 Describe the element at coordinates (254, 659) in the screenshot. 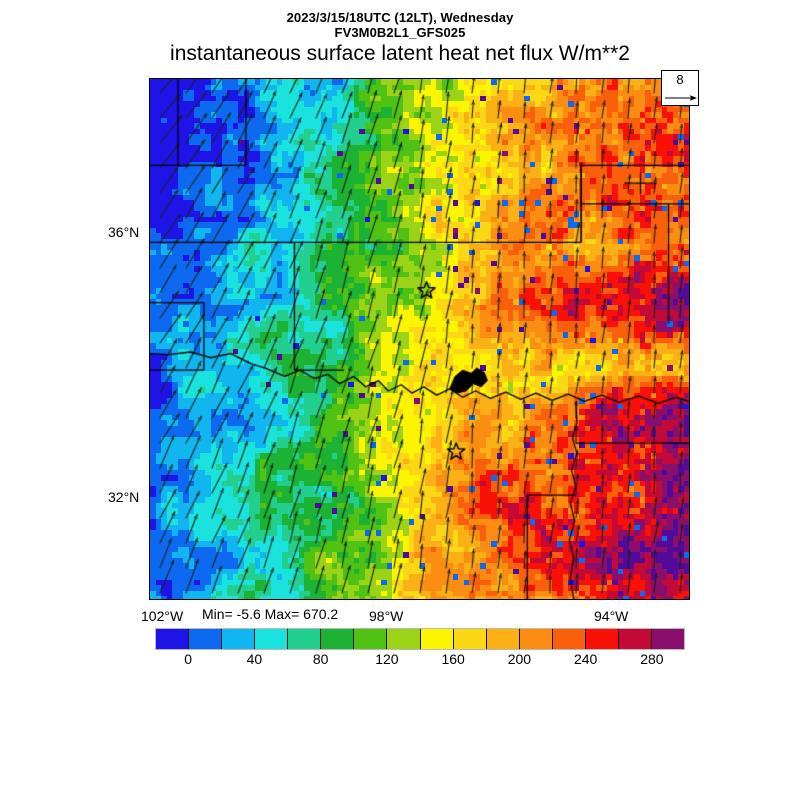

I see `colorbar-tick: 40` at that location.